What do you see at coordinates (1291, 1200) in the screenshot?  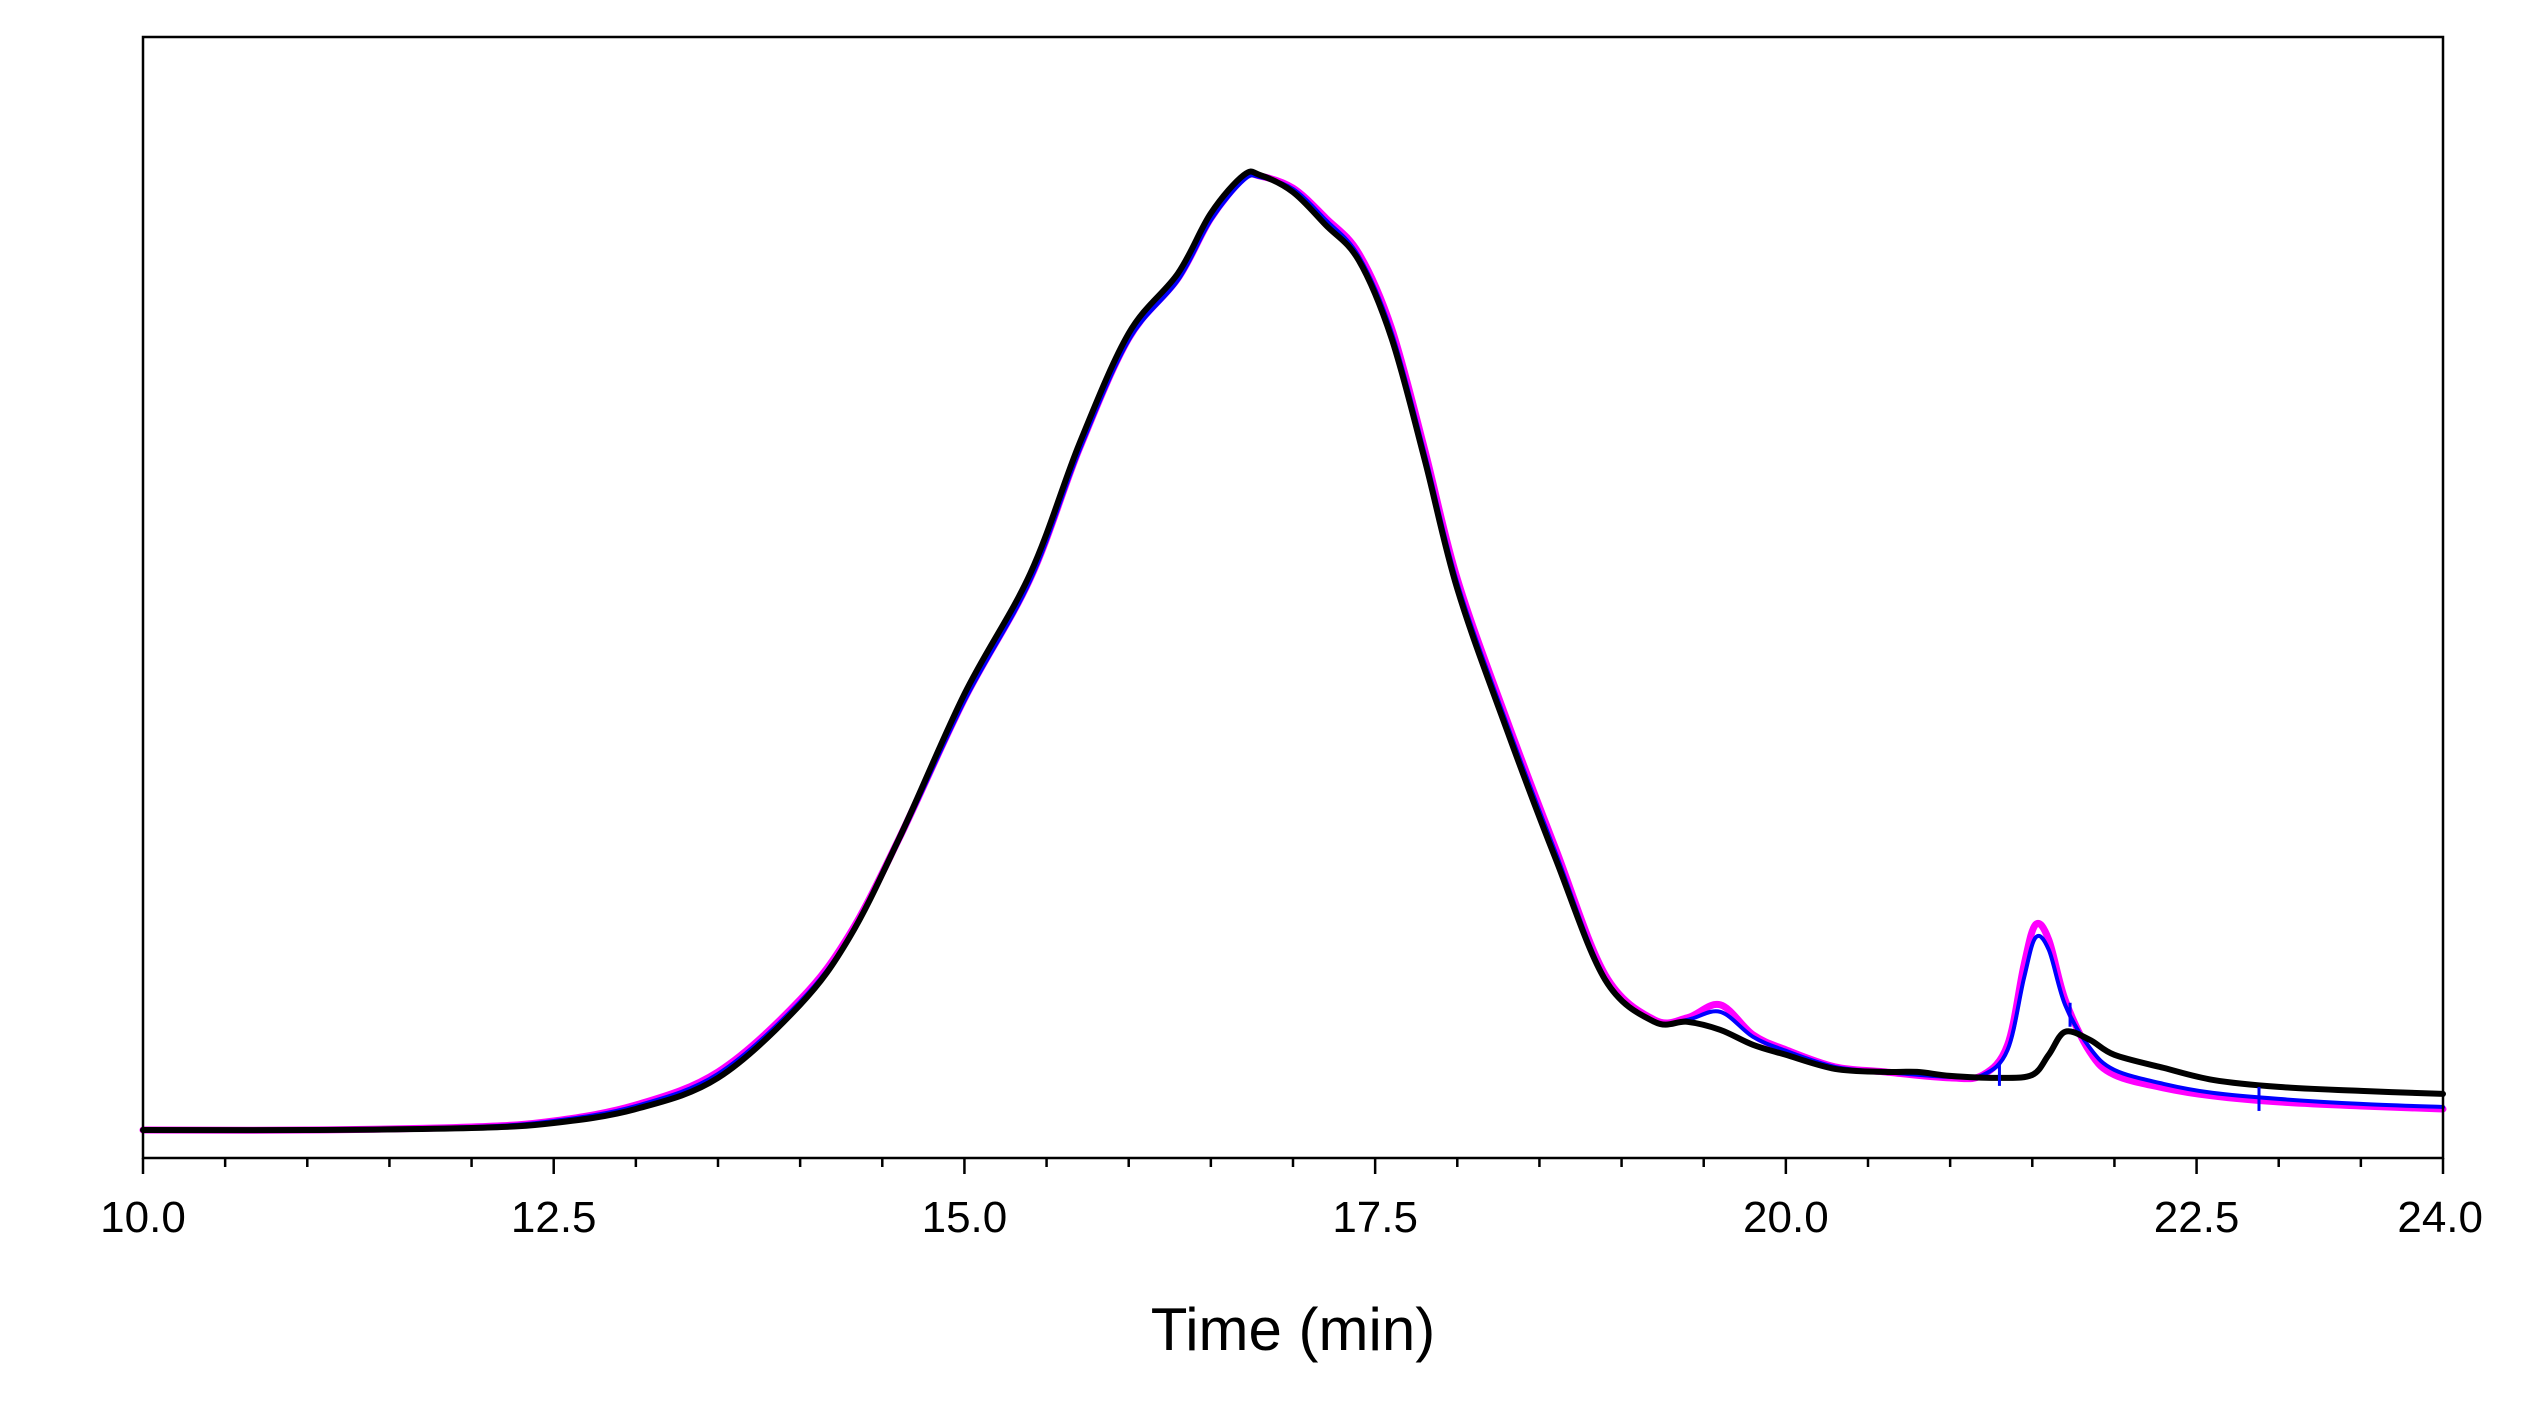 I see `x-axis: 10.0 12.5 15.0 17.5 20.0 22.5 24.0` at bounding box center [1291, 1200].